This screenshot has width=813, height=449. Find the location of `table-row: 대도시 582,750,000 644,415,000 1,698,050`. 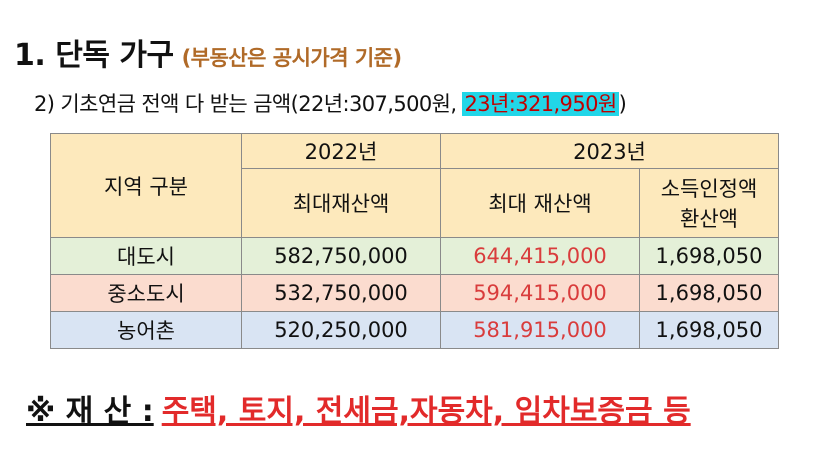

table-row: 대도시 582,750,000 644,415,000 1,698,050 is located at coordinates (414, 256).